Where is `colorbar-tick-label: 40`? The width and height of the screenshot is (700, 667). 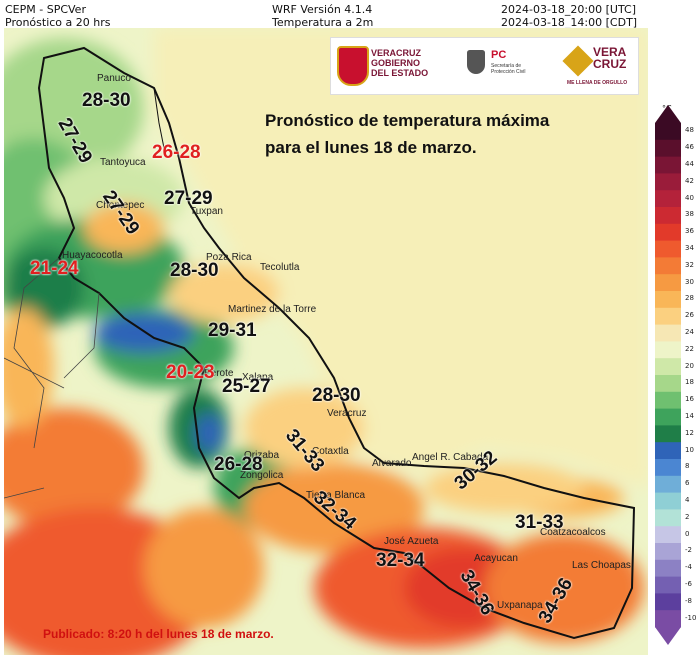
colorbar-tick-label: 40 is located at coordinates (689, 197).